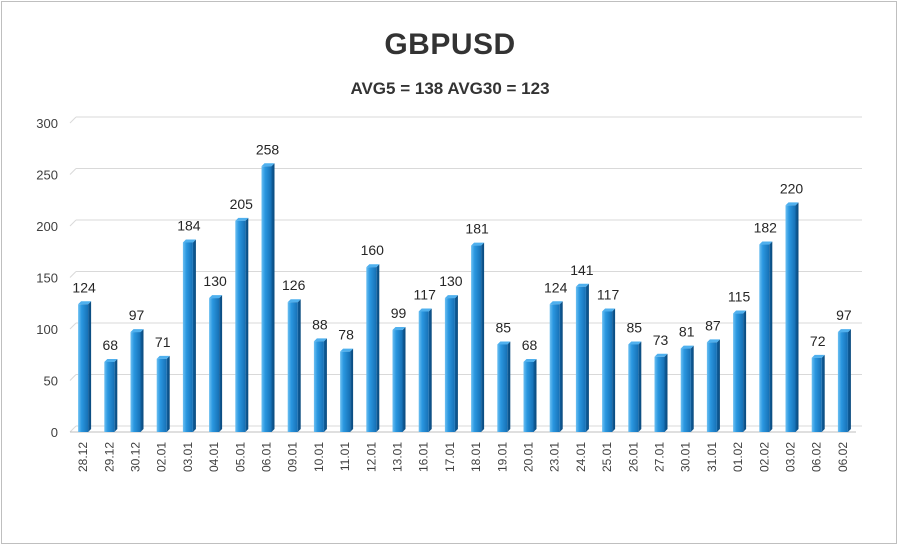 This screenshot has width=900, height=547. Describe the element at coordinates (661, 382) in the screenshot. I see `bar-27.01: 73` at that location.